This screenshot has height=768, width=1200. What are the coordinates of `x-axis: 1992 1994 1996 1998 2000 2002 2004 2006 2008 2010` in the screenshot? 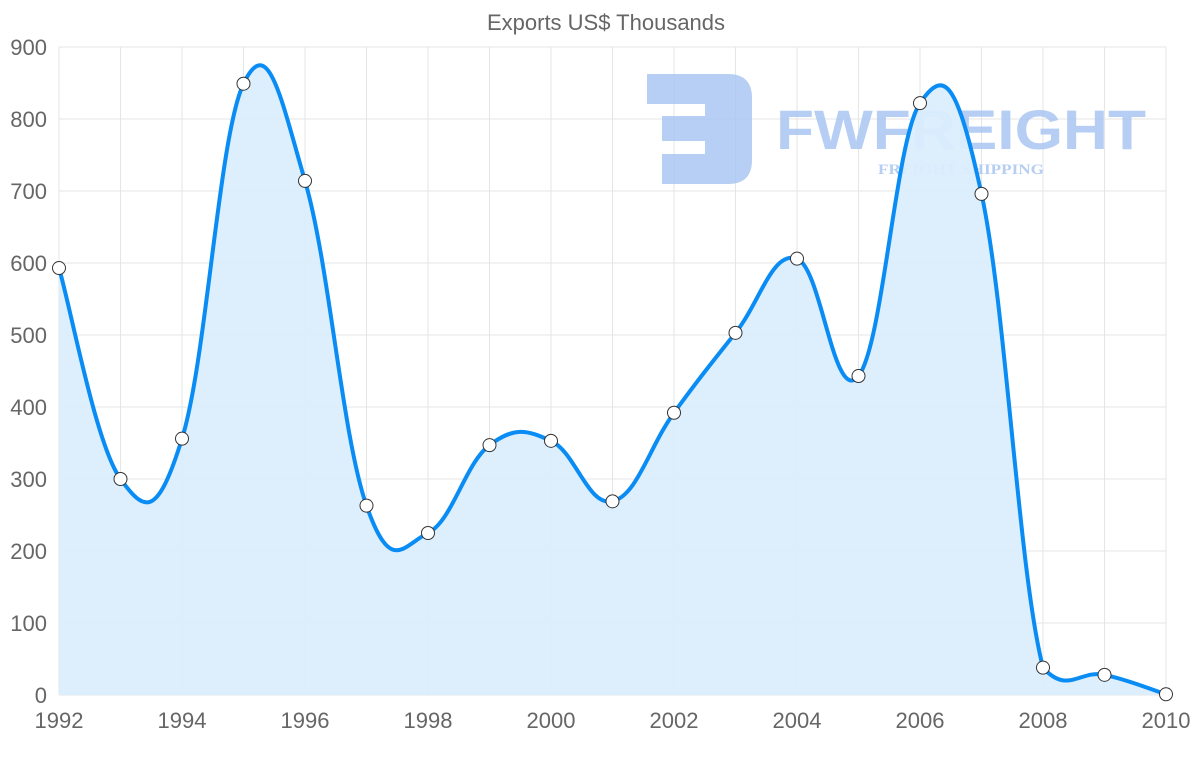 It's located at (613, 720).